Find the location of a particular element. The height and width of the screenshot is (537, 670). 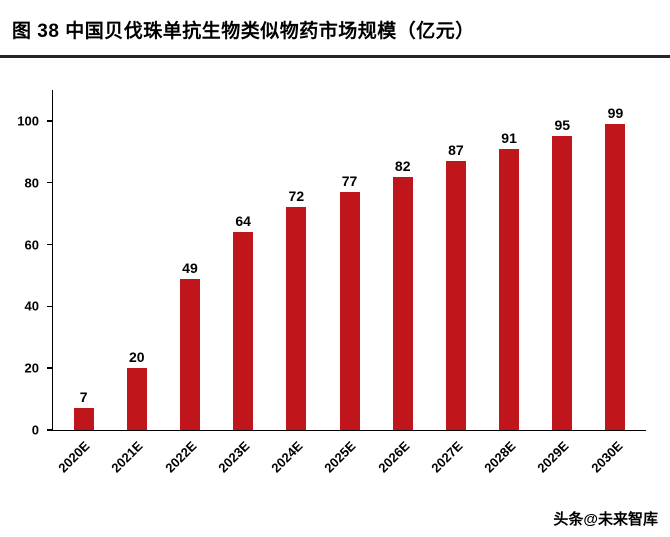

x-axis-label-cell: 2029E is located at coordinates (561, 459).